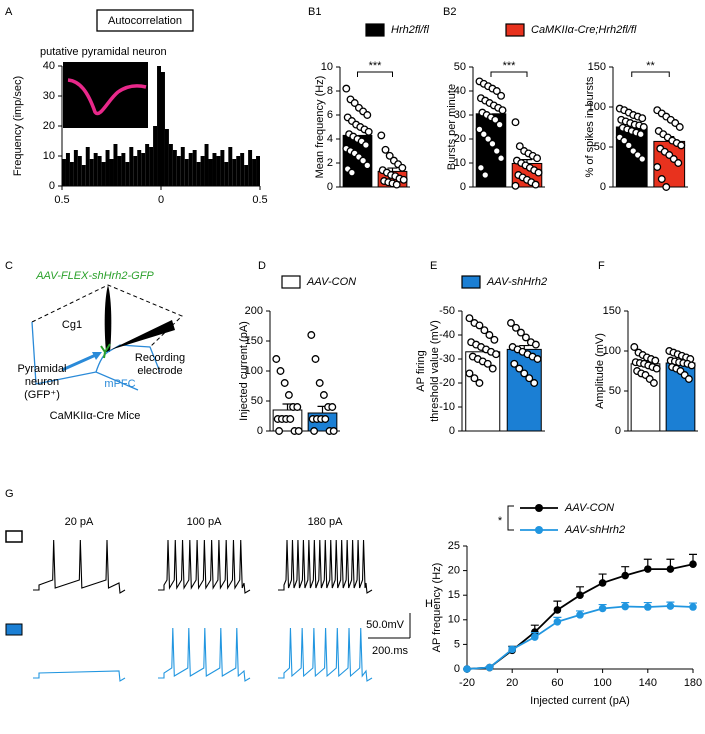 The width and height of the screenshot is (705, 734). What do you see at coordinates (602, 683) in the screenshot?
I see `x-tick-label: 100` at bounding box center [602, 683].